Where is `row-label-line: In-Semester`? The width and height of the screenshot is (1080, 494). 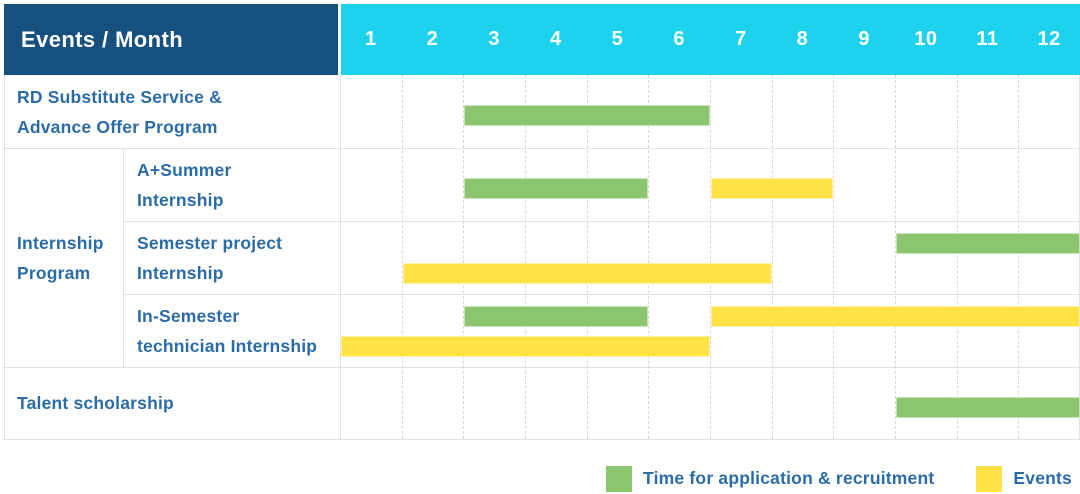 row-label-line: In-Semester is located at coordinates (188, 315).